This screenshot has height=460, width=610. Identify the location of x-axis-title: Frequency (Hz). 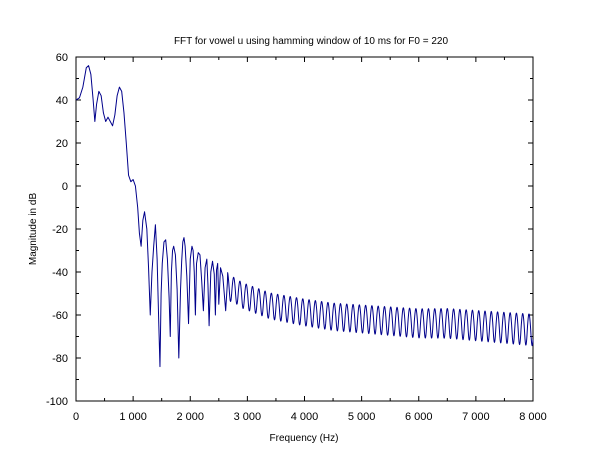
(304, 438).